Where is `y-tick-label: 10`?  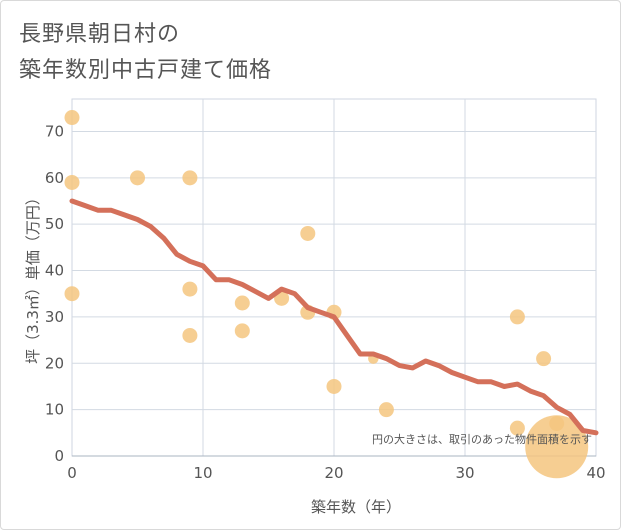 y-tick-label: 10 is located at coordinates (54, 410).